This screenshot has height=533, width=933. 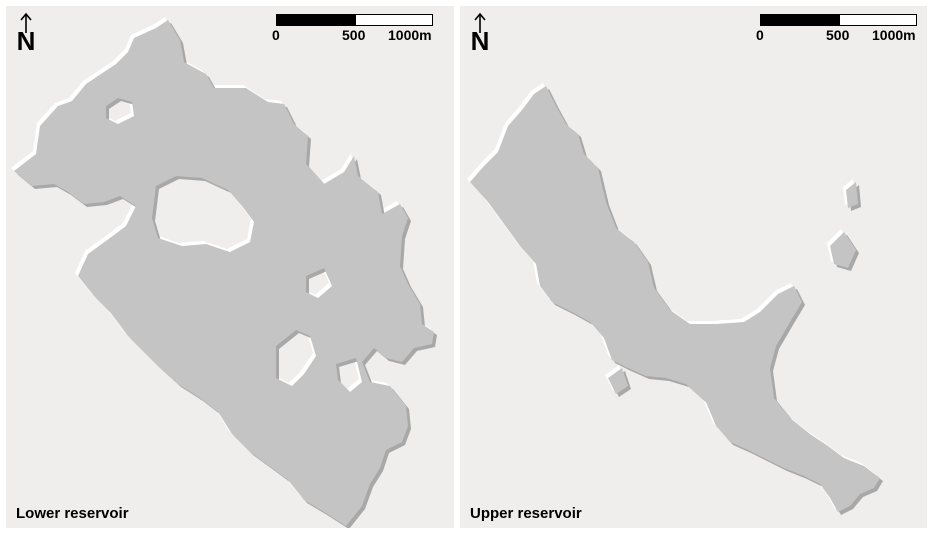 I want to click on lower-reservoir-islet, so click(x=148, y=71).